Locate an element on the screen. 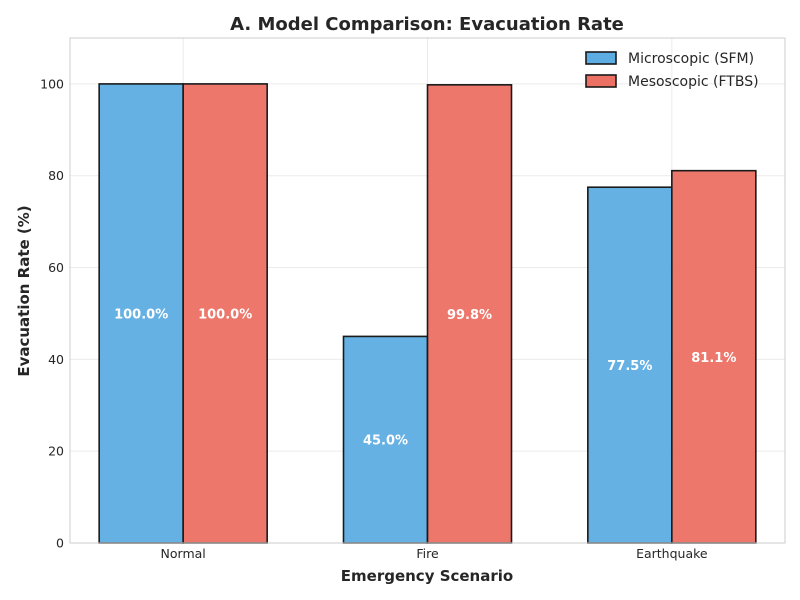  bar-microscopic-sfm-normal is located at coordinates (141, 313).